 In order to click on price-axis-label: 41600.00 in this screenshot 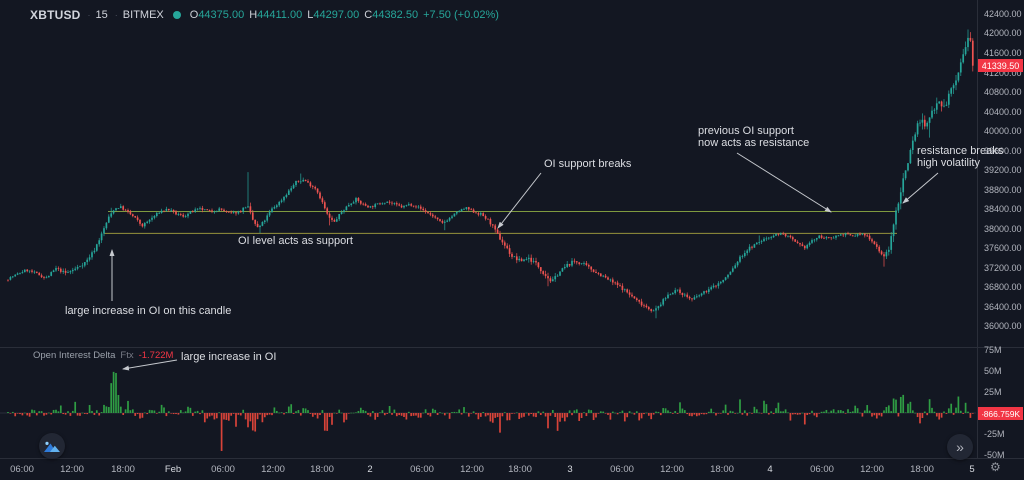, I will do `click(1003, 53)`.